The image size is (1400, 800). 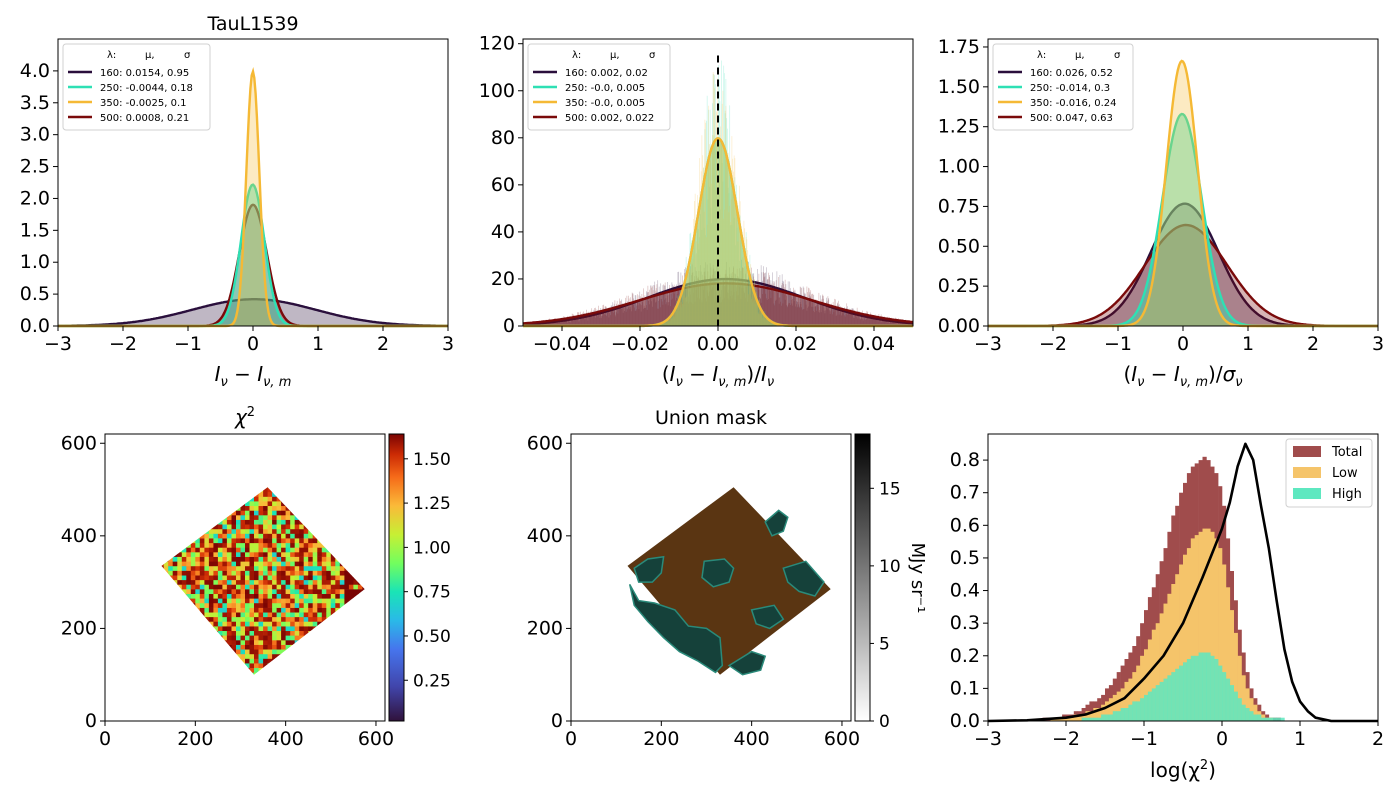 What do you see at coordinates (146, 88) in the screenshot?
I see `legend-entry: 250: -0.0044, 0.18` at bounding box center [146, 88].